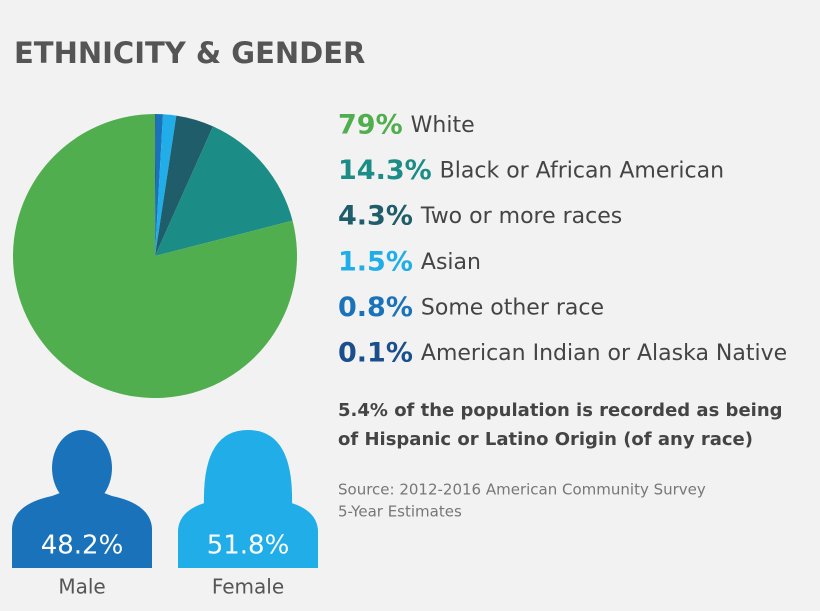 The image size is (820, 611). What do you see at coordinates (82, 546) in the screenshot?
I see `icon-value: 48.2%` at bounding box center [82, 546].